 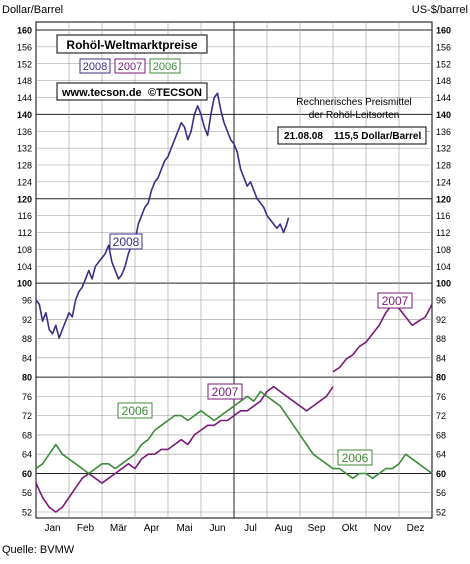 I want to click on tick-label-left: 88, so click(x=27, y=339).